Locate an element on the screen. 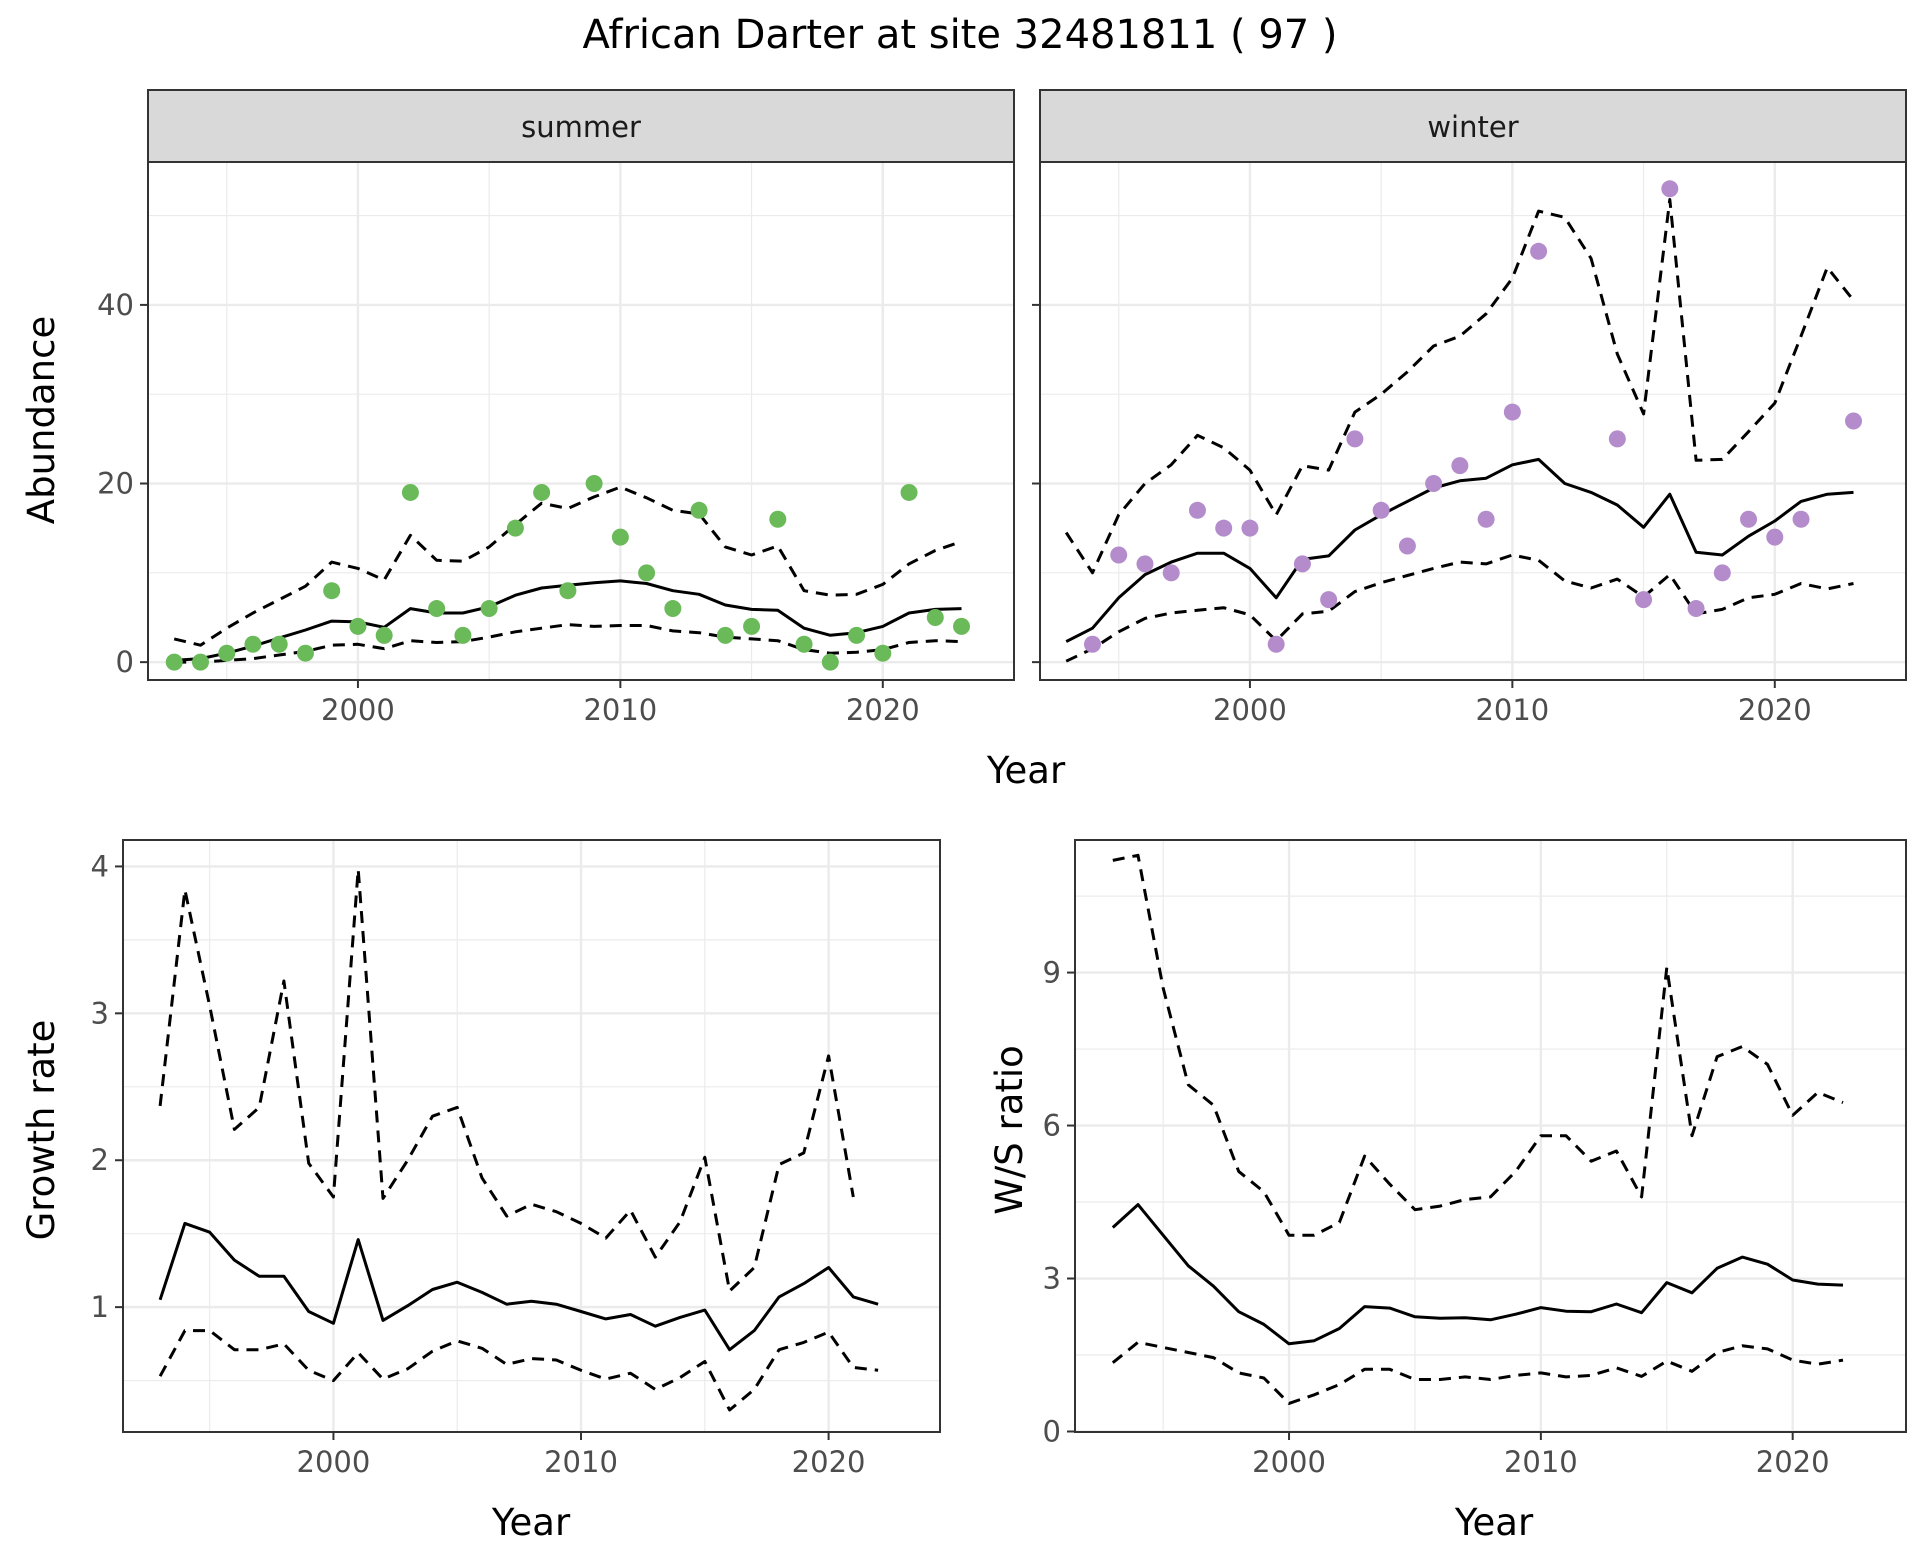 The height and width of the screenshot is (1564, 1920). y-tick-label: 0 is located at coordinates (125, 662).